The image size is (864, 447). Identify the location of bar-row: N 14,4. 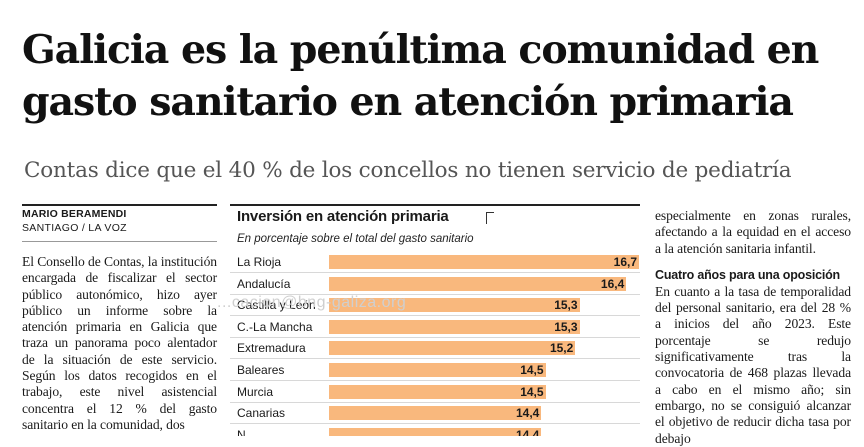
(435, 430).